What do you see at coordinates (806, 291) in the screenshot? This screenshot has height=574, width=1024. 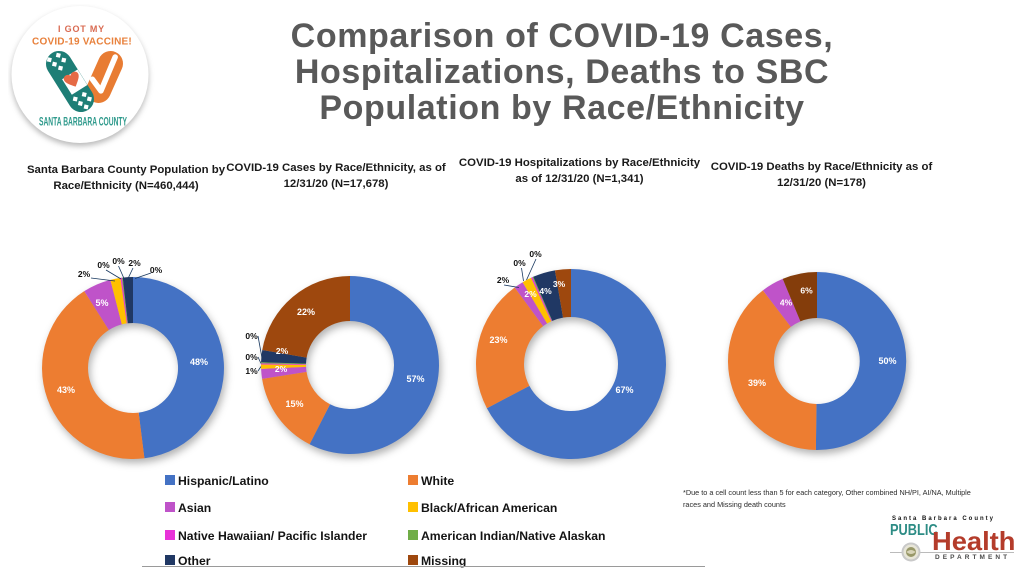 I see `svg-text: 6%` at bounding box center [806, 291].